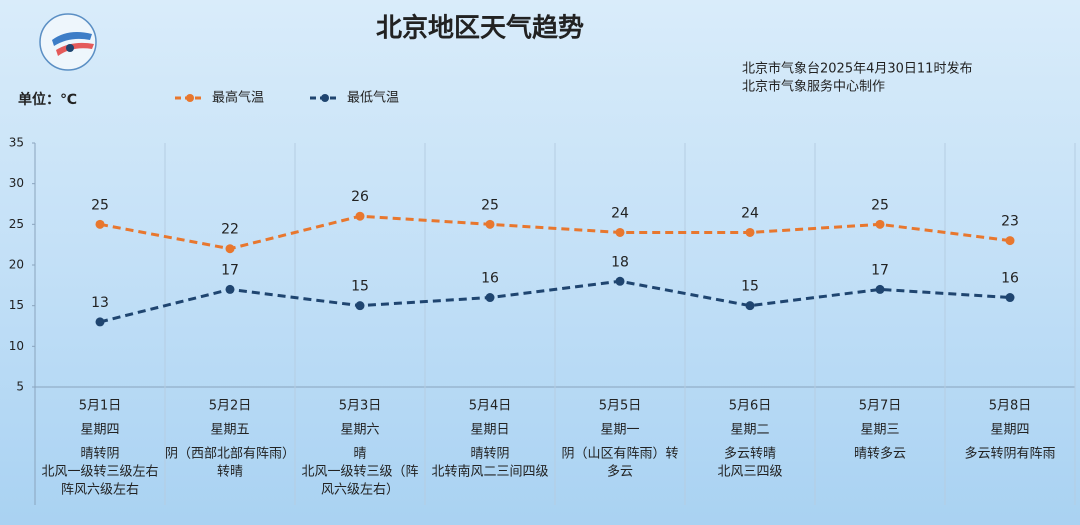  Describe the element at coordinates (620, 262) in the screenshot. I see `data-label: 18` at that location.